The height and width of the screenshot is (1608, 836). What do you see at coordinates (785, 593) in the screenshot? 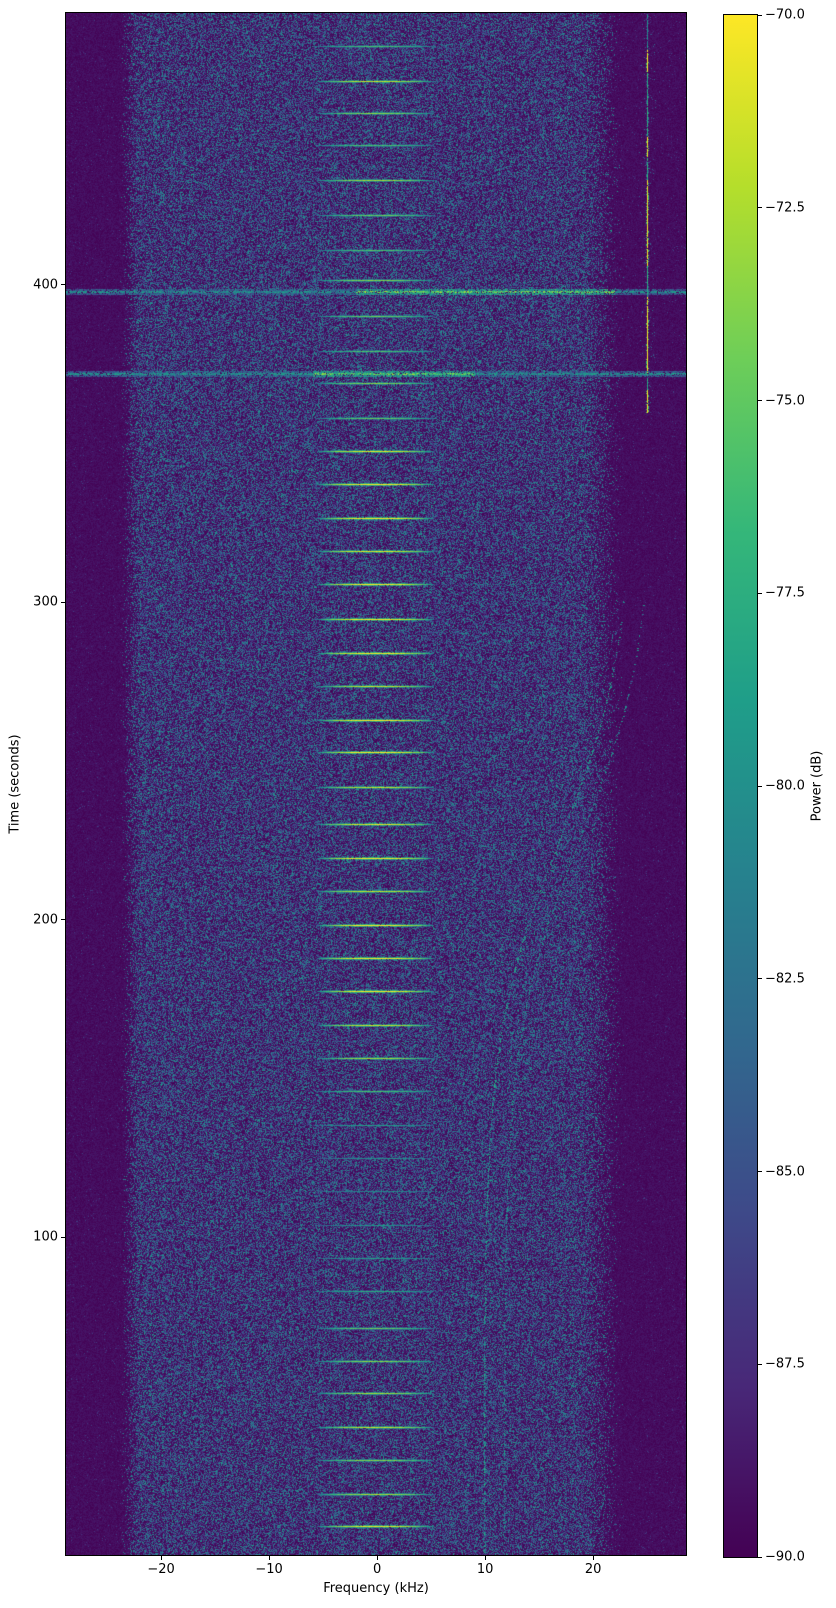
I see `colorbar-tick-label: −77.5` at bounding box center [785, 593].